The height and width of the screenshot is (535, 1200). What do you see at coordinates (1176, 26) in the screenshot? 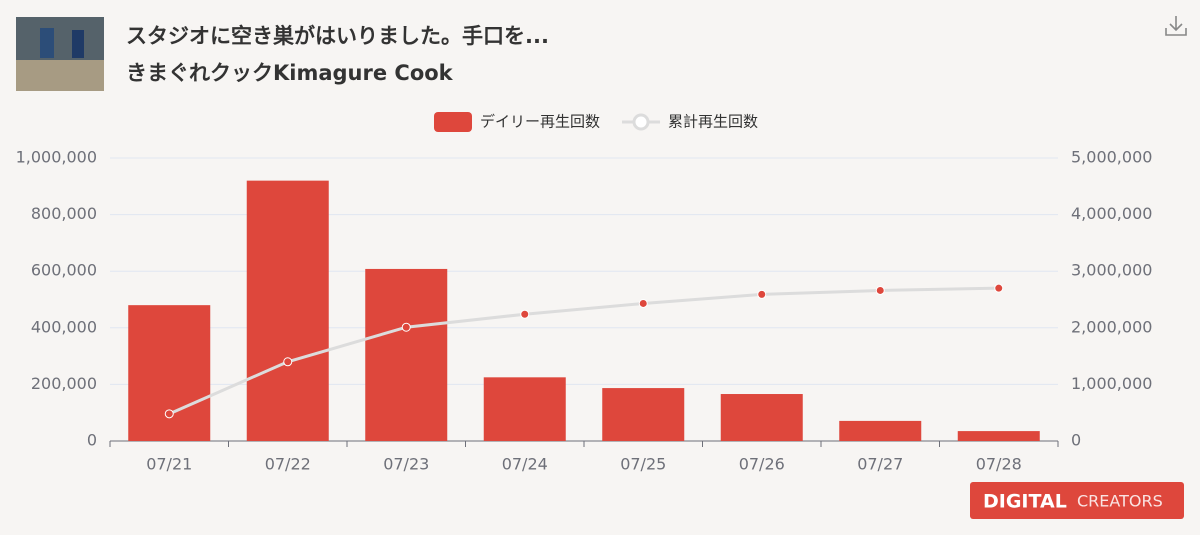
I see `download-icon` at bounding box center [1176, 26].